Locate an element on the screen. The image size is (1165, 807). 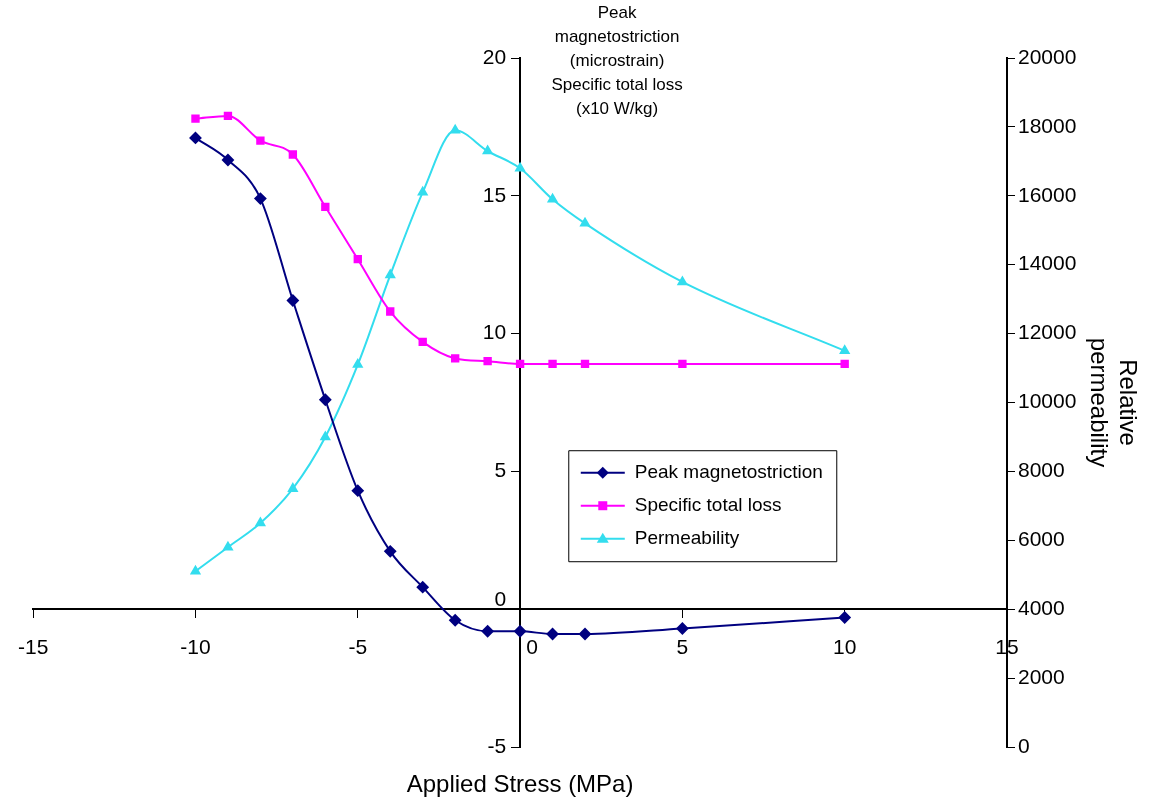
x-tick-label: -15 is located at coordinates (33, 646).